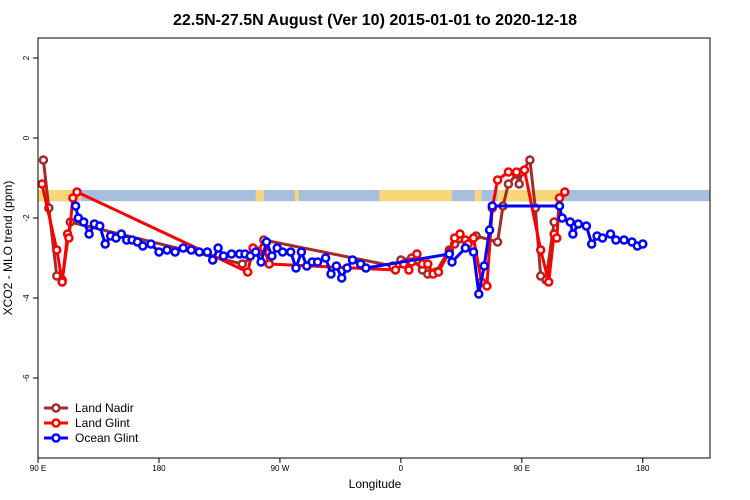 Image resolution: width=750 pixels, height=500 pixels. Describe the element at coordinates (280, 468) in the screenshot. I see `x-tick-label: 90 W` at that location.